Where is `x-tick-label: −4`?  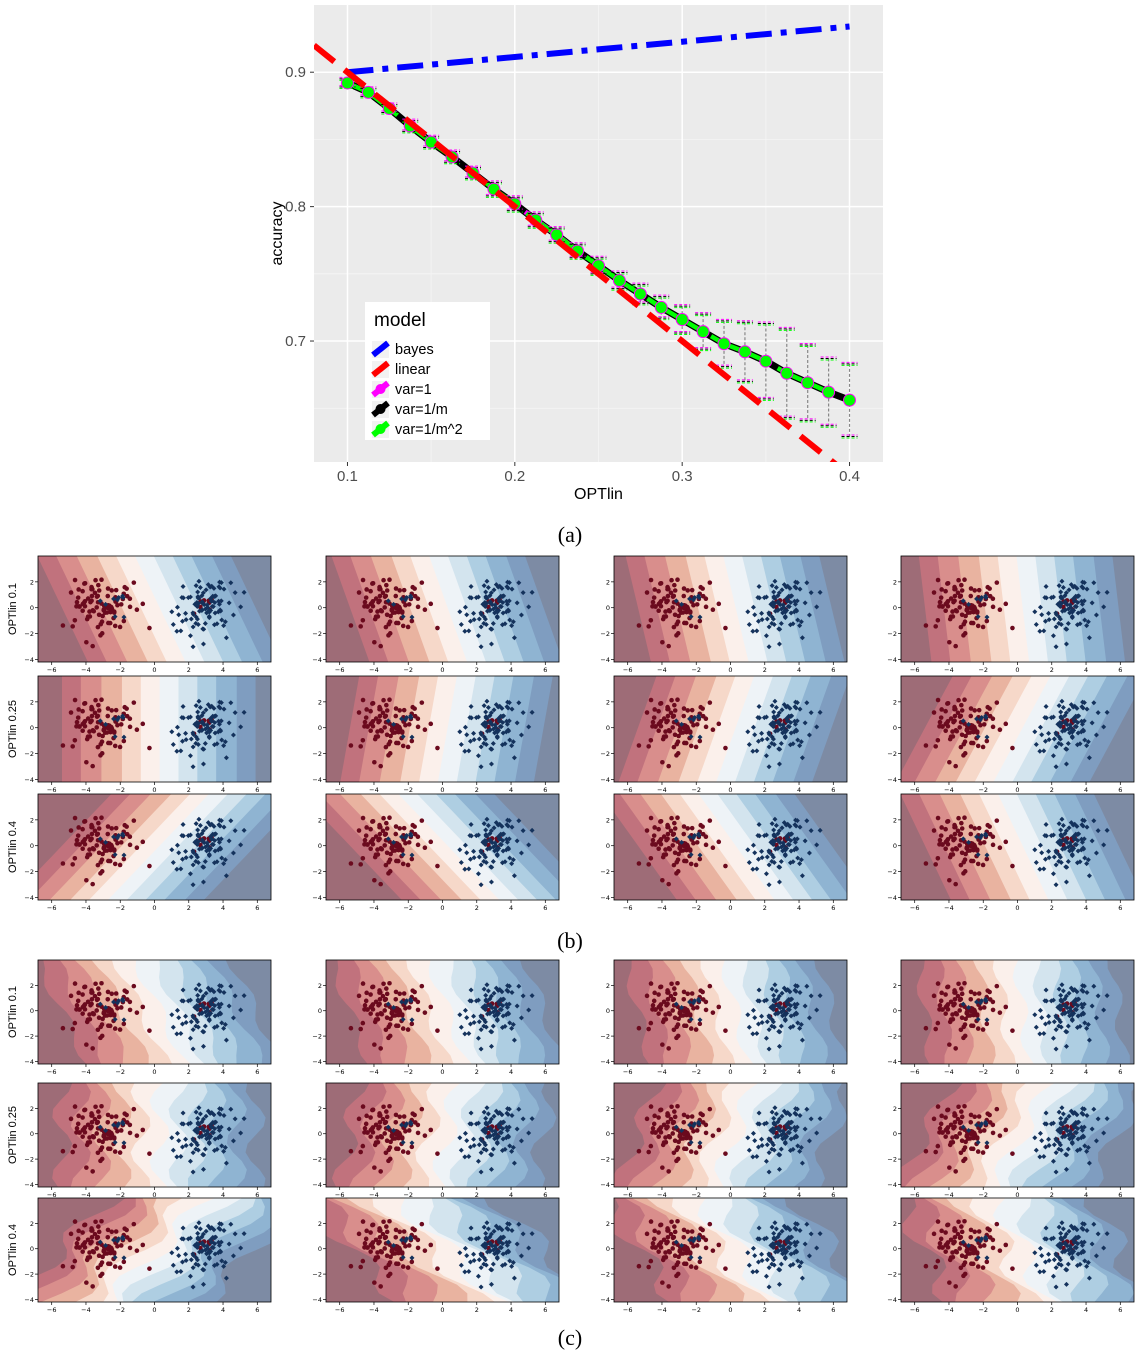 x-tick-label: −4 is located at coordinates (949, 670).